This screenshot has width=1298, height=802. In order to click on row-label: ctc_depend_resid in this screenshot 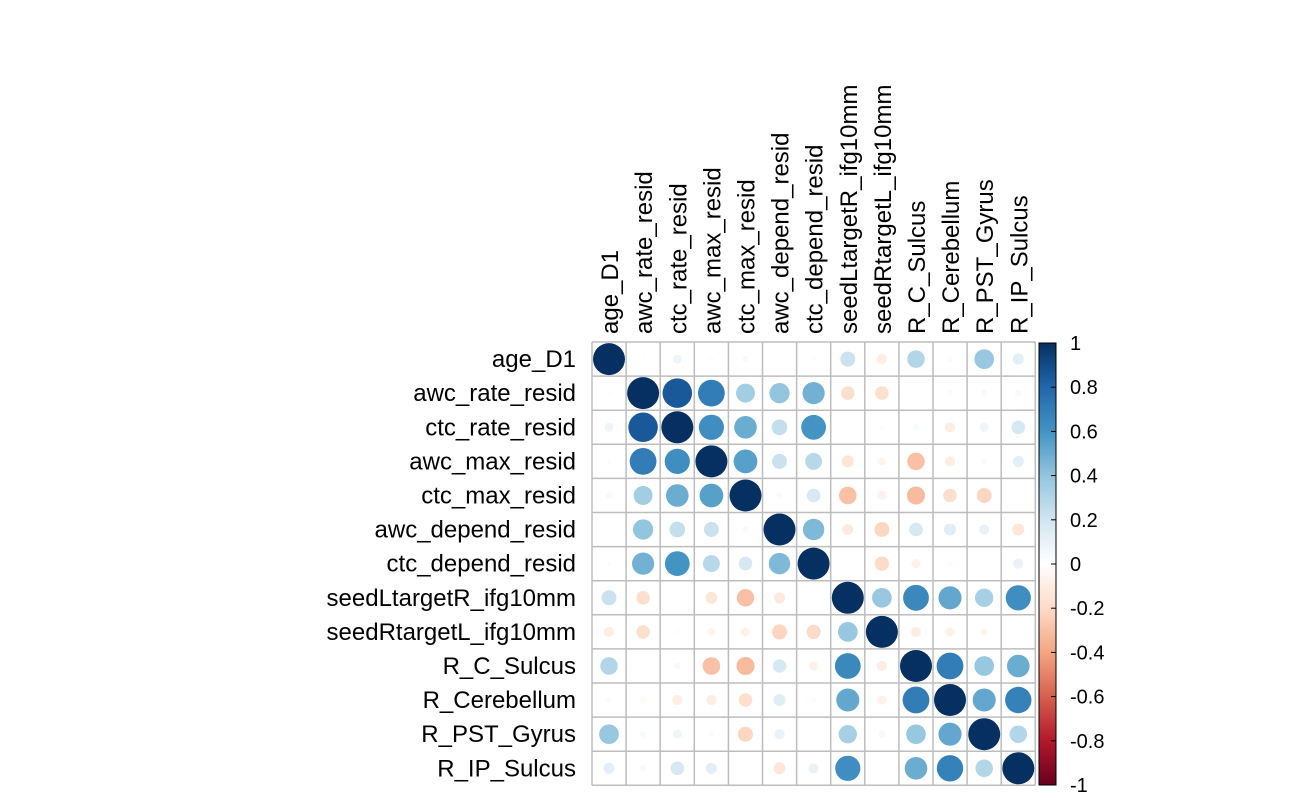, I will do `click(481, 564)`.